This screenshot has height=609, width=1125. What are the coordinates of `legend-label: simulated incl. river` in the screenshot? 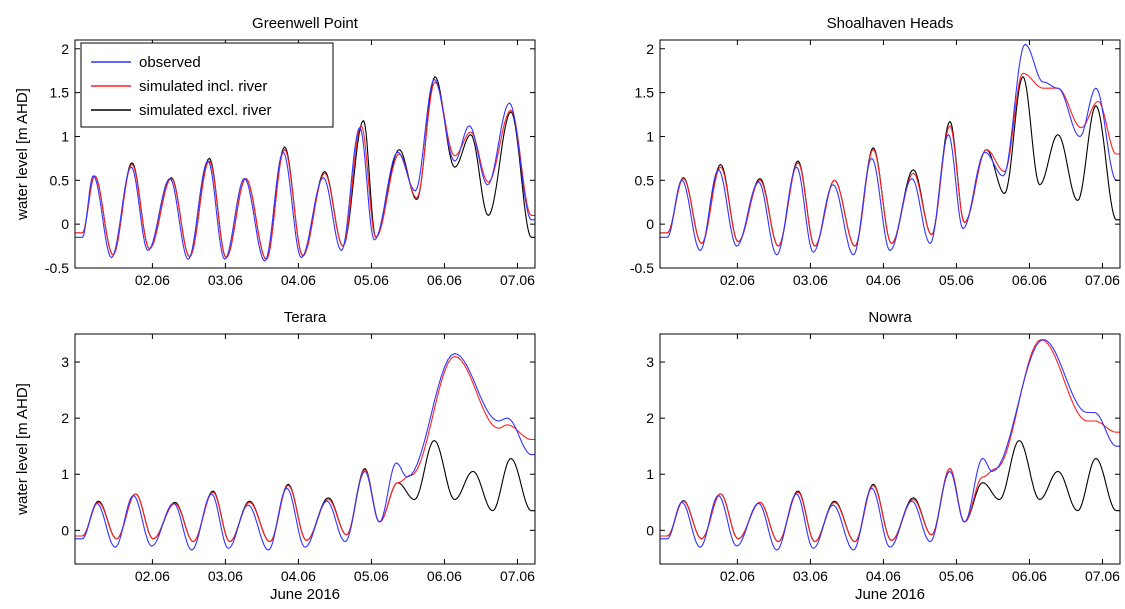 It's located at (203, 86).